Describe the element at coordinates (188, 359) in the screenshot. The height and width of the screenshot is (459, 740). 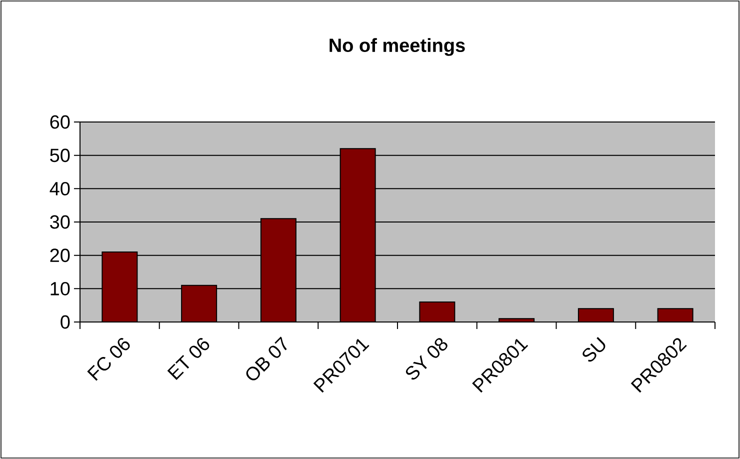
I see `x-tick-label: ET 06` at that location.